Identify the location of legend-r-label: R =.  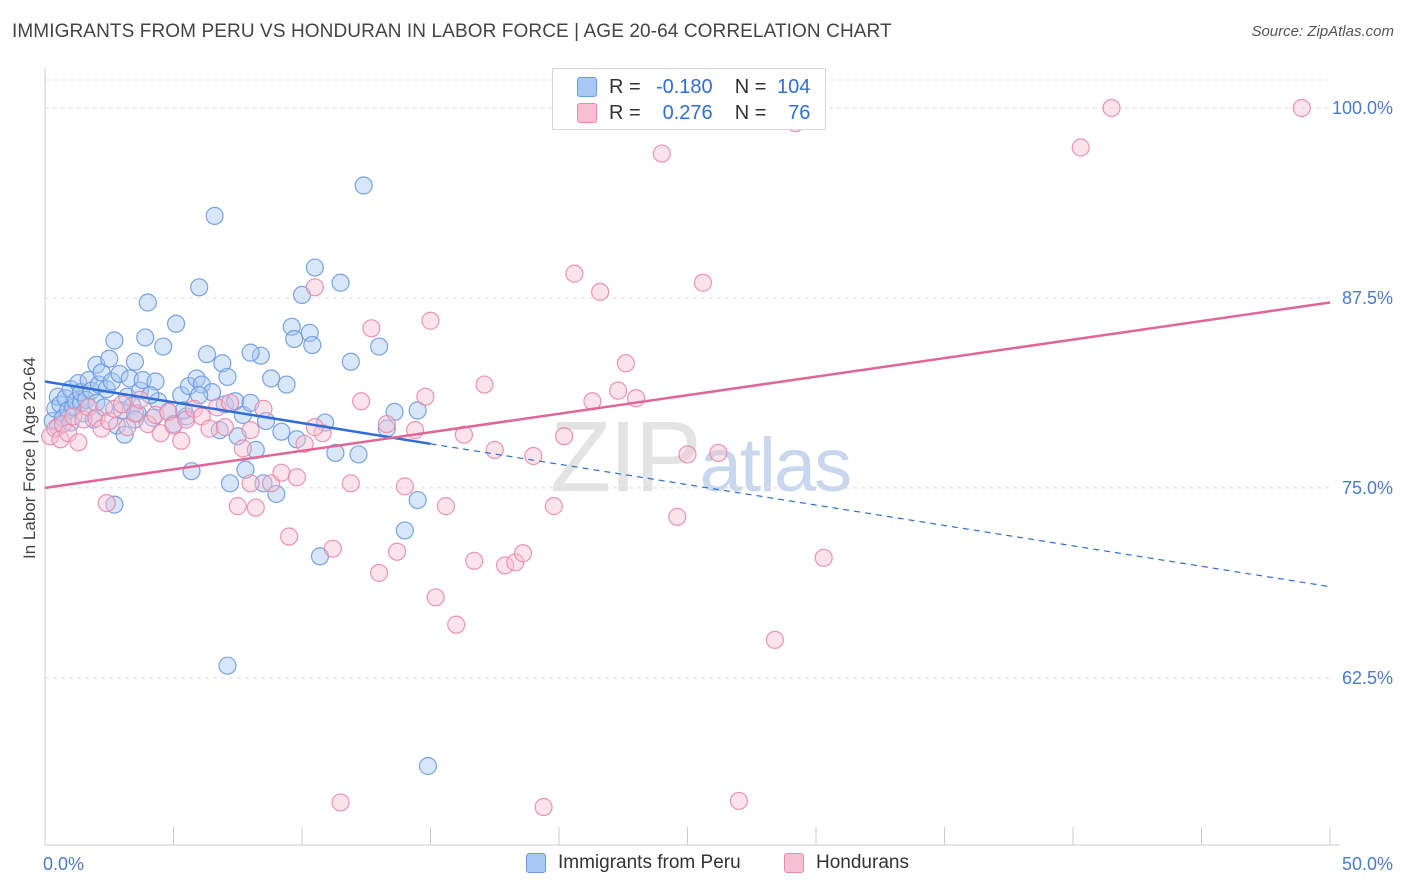
(625, 86).